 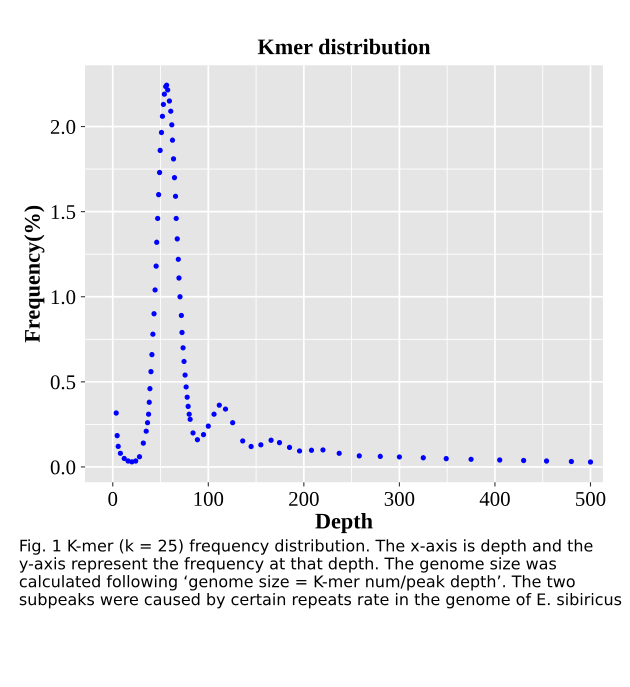 I want to click on y-tick-label: 0.5, so click(x=63, y=382).